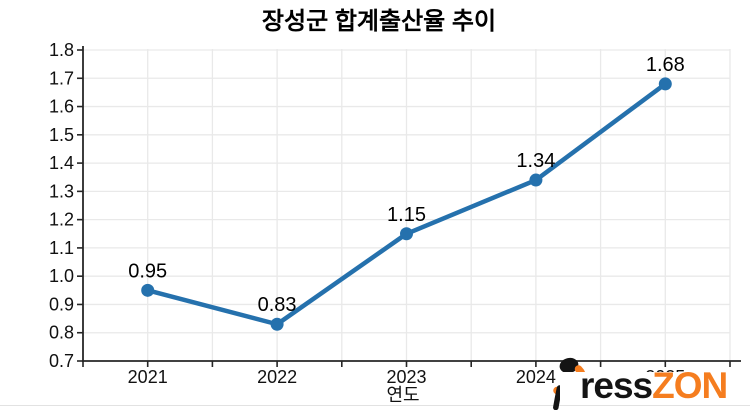  Describe the element at coordinates (61, 50) in the screenshot. I see `y-tick-label: 1.8` at that location.